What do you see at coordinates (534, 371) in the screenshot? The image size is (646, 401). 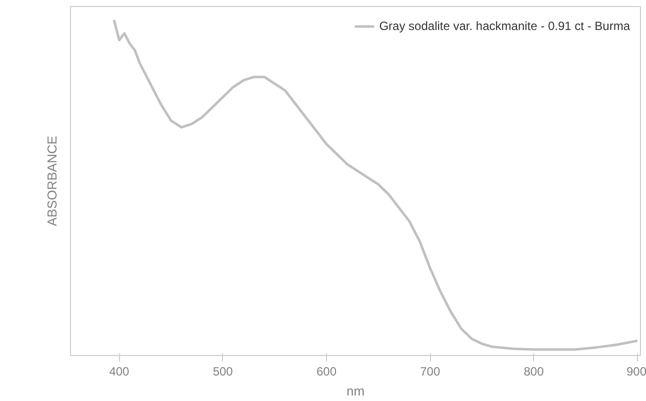 I see `x-tick-label: 800` at bounding box center [534, 371].